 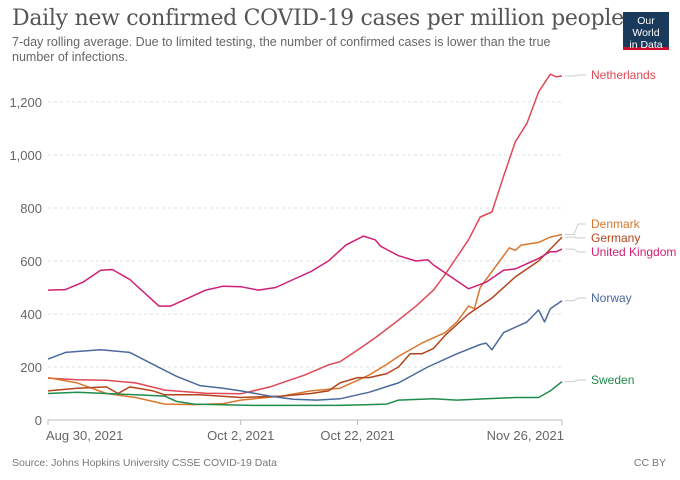 What do you see at coordinates (615, 238) in the screenshot?
I see `series-label: Germany` at bounding box center [615, 238].